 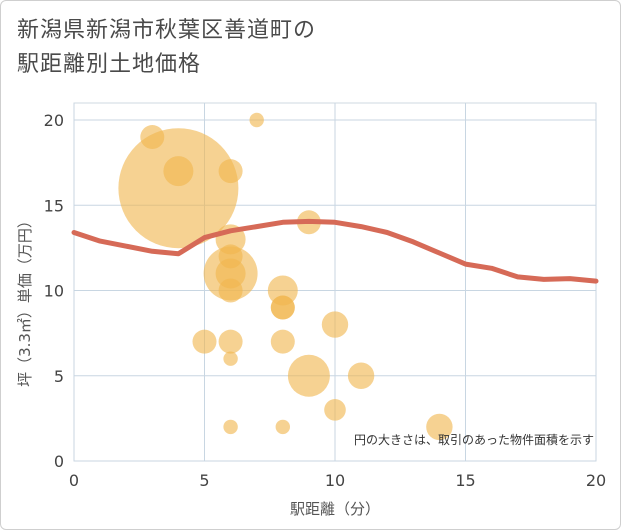 What do you see at coordinates (25, 300) in the screenshot?
I see `y-axis-label: 坪（3.3㎡）単価（万円）` at bounding box center [25, 300].